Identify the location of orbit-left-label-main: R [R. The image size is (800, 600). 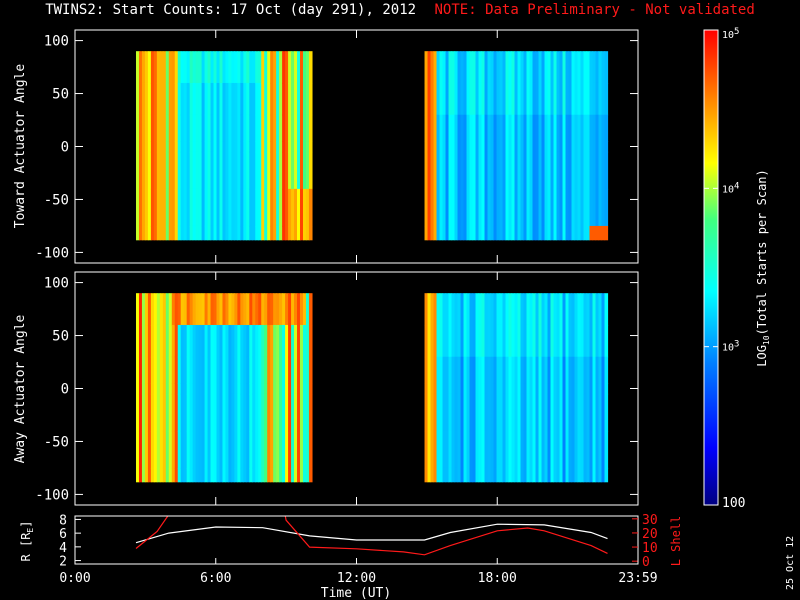
(26, 547).